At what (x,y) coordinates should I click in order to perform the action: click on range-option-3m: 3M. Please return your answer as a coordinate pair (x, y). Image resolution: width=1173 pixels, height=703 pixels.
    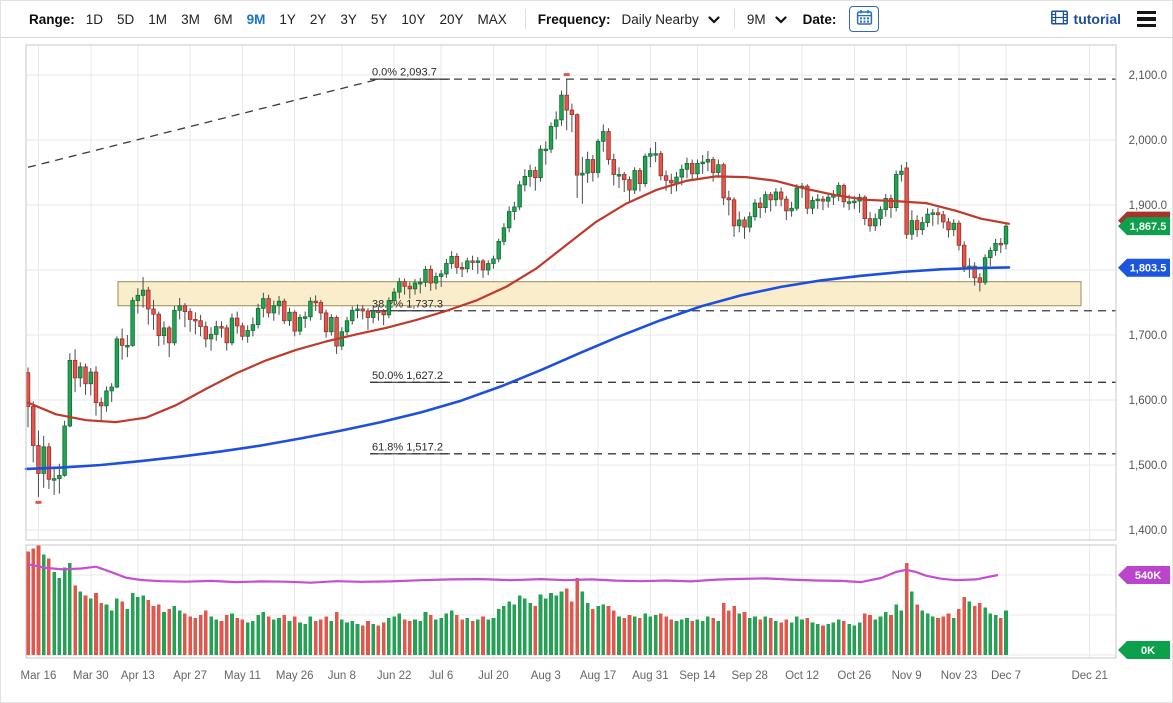
    Looking at the image, I should click on (190, 19).